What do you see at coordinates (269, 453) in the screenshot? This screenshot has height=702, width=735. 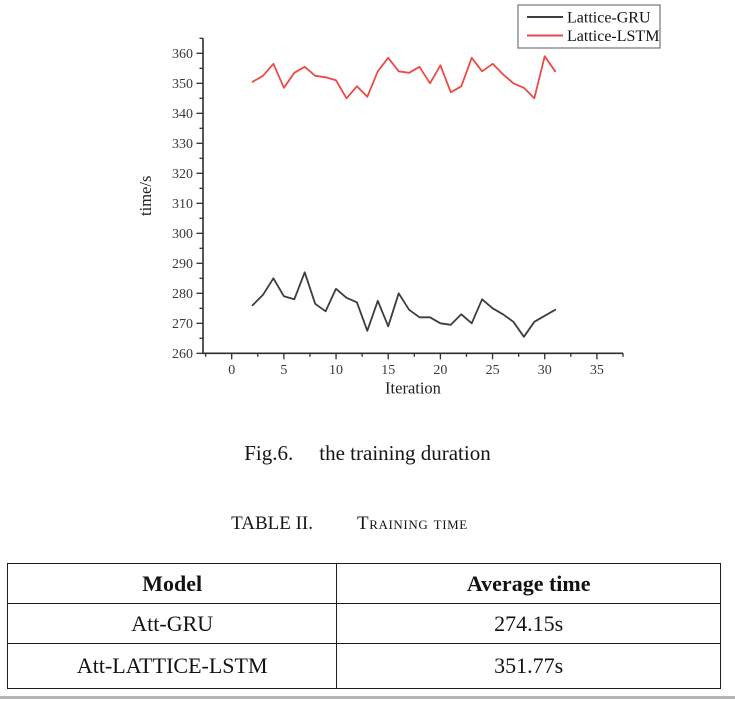 I see `figure-number: Fig.6.` at bounding box center [269, 453].